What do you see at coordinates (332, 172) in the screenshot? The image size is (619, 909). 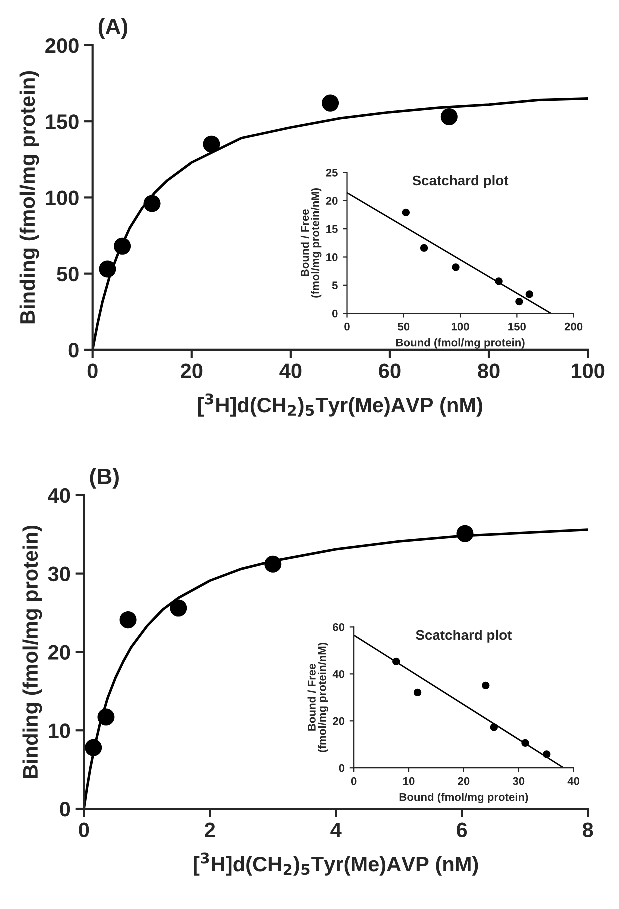 I see `y-tick-label: 25` at bounding box center [332, 172].